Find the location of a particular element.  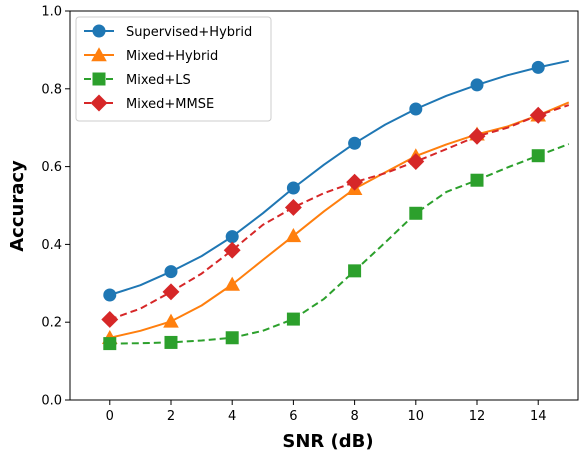

legend-label-3: Mixed+LS is located at coordinates (158, 80).